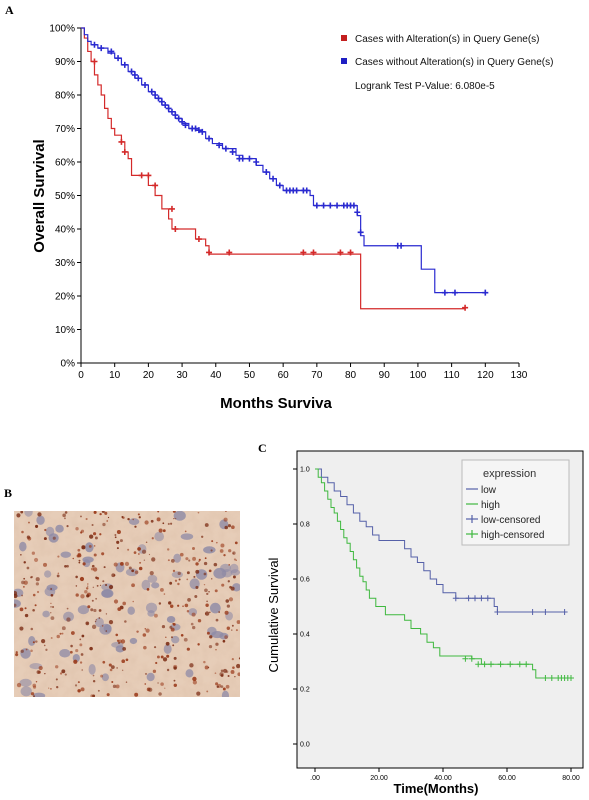 Image resolution: width=589 pixels, height=800 pixels. What do you see at coordinates (519, 375) in the screenshot?
I see `x-tick-label: 130` at bounding box center [519, 375].